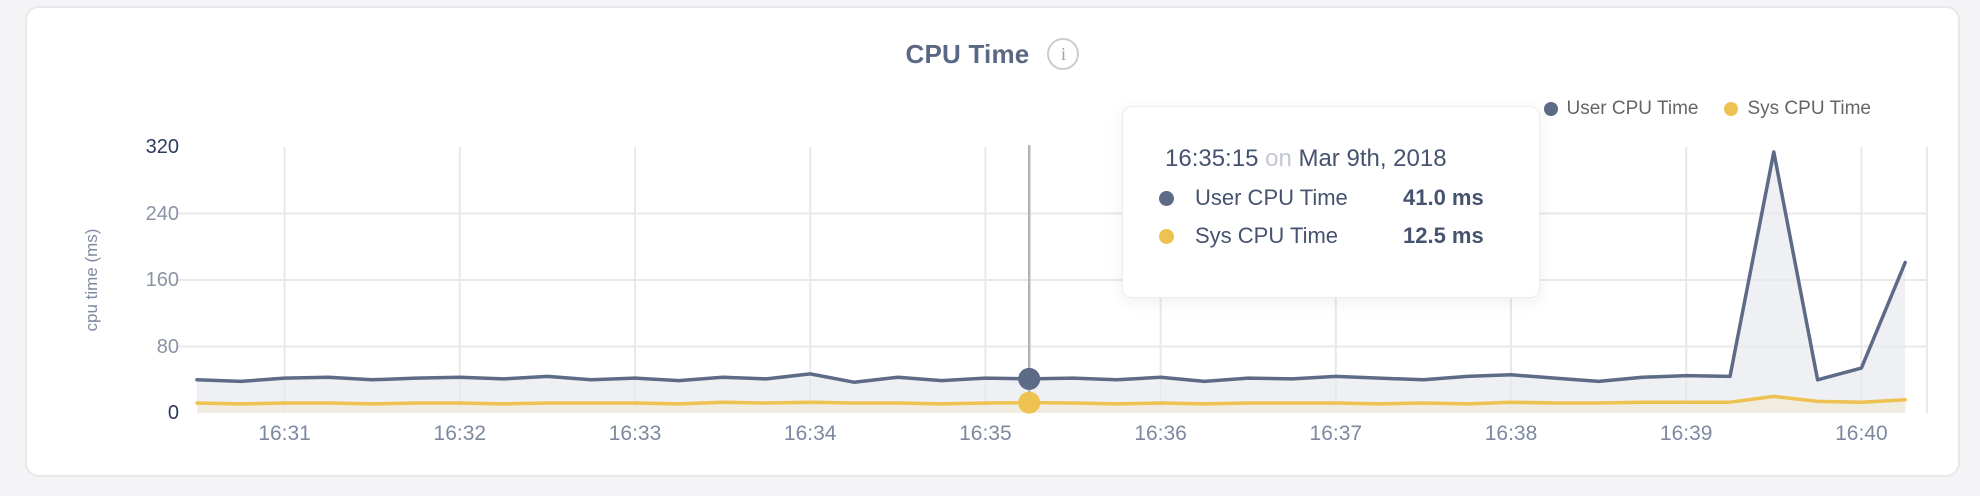 This screenshot has width=1980, height=496. What do you see at coordinates (1686, 433) in the screenshot?
I see `x-tick-label-16:39: 16:39` at bounding box center [1686, 433].